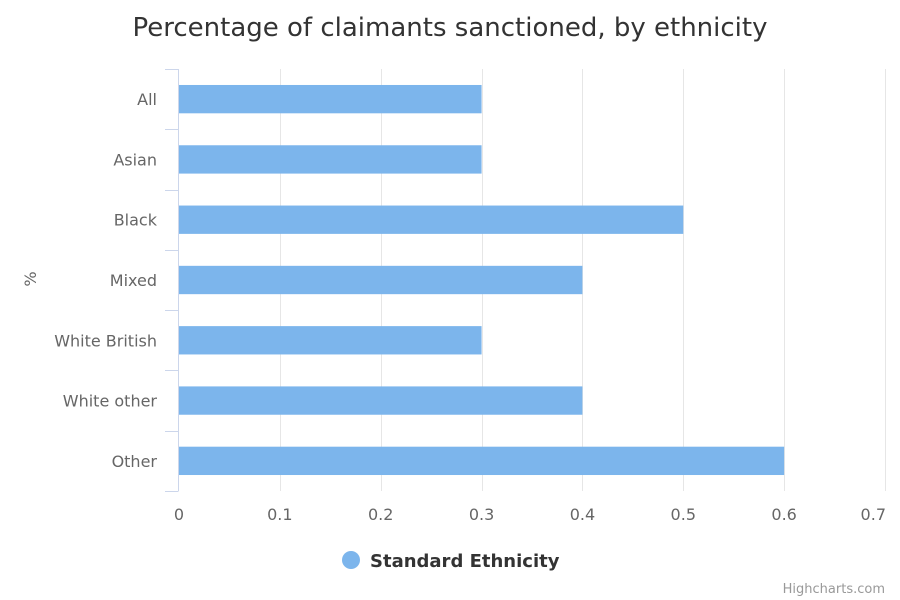 This screenshot has width=900, height=600. What do you see at coordinates (380, 514) in the screenshot?
I see `tick-label: 0.2` at bounding box center [380, 514].